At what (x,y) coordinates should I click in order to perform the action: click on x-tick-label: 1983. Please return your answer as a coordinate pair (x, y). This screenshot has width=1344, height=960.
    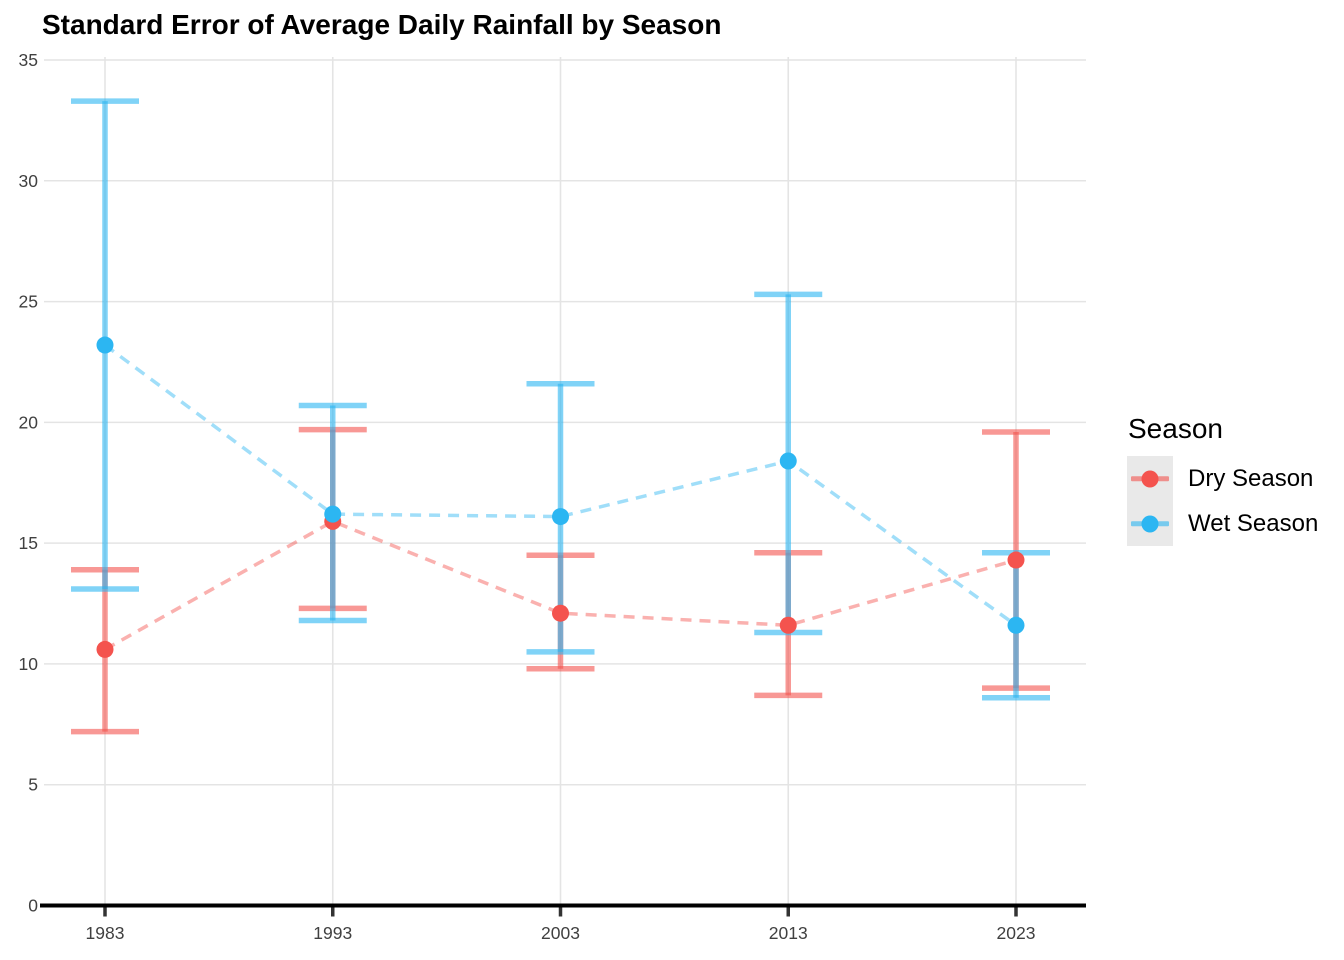
    Looking at the image, I should click on (105, 933).